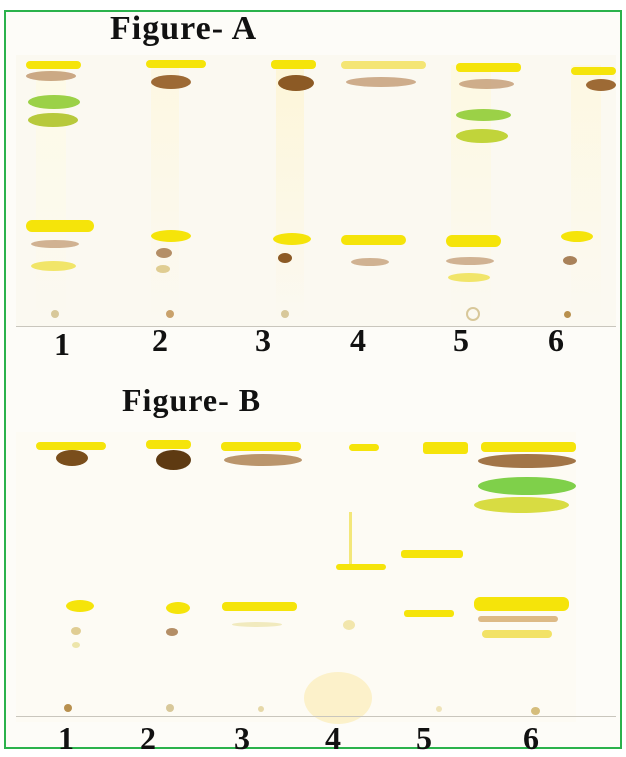 The width and height of the screenshot is (626, 757). Describe the element at coordinates (184, 28) in the screenshot. I see `figure-a-title: Figure- A` at that location.